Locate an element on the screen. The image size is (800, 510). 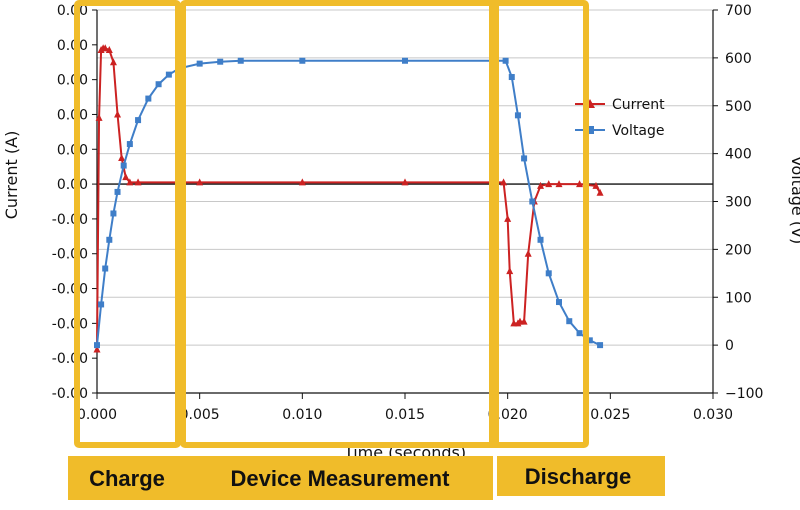
y-right-tick-label: 100 is located at coordinates (738, 298).